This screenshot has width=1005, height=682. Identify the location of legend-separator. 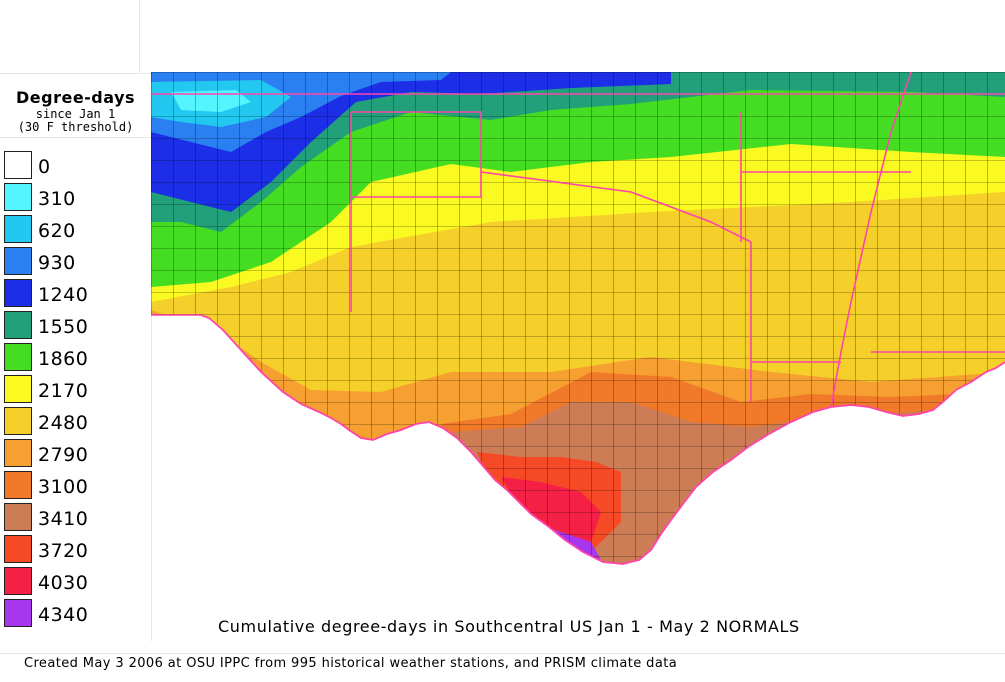
(75, 137).